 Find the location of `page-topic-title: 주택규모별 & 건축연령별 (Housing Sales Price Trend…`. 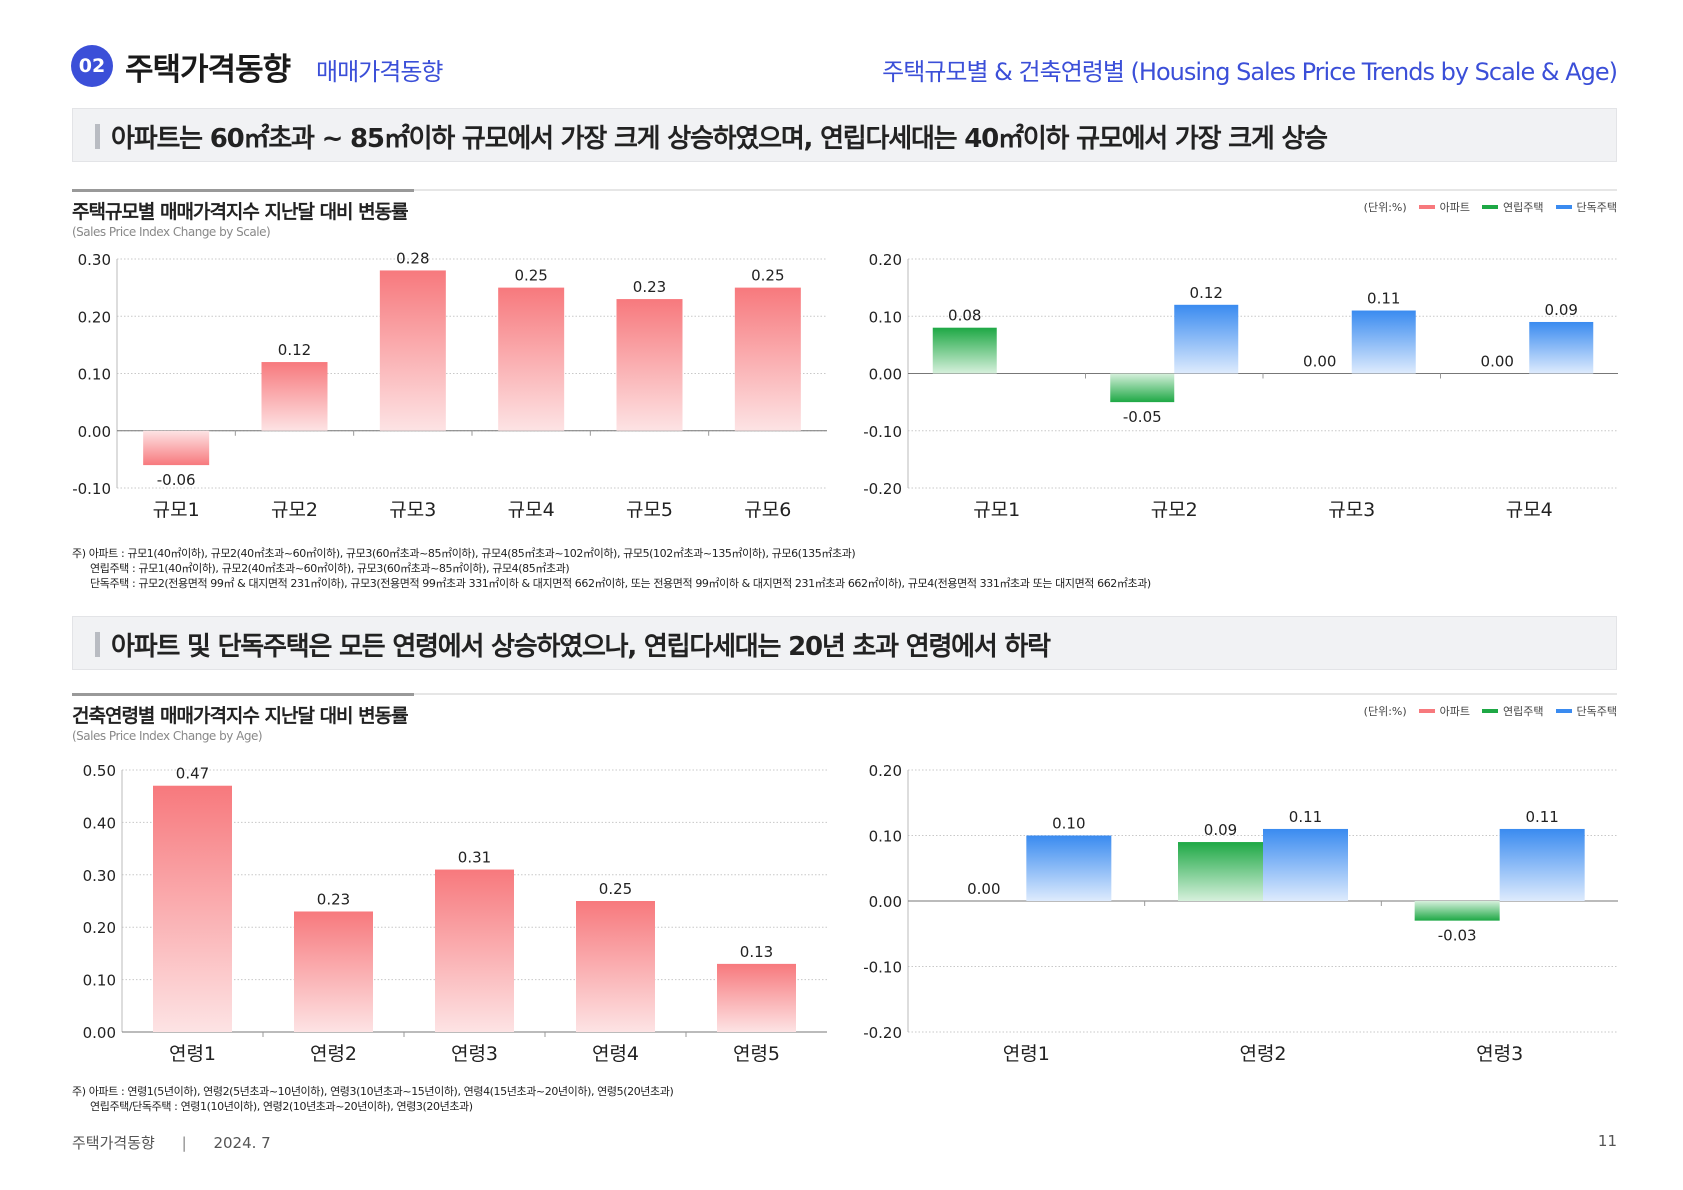

page-topic-title: 주택규모별 & 건축연령별 (Housing Sales Price Trend… is located at coordinates (1250, 72).